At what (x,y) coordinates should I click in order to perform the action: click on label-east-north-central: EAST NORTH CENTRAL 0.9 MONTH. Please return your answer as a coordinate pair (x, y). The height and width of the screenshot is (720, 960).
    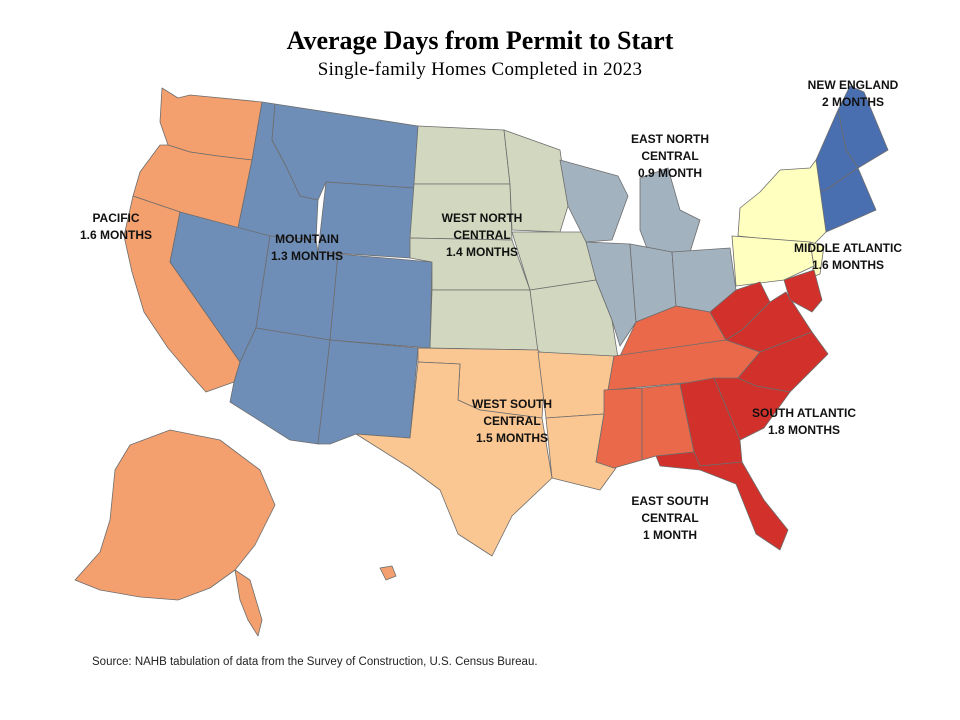
    Looking at the image, I should click on (670, 156).